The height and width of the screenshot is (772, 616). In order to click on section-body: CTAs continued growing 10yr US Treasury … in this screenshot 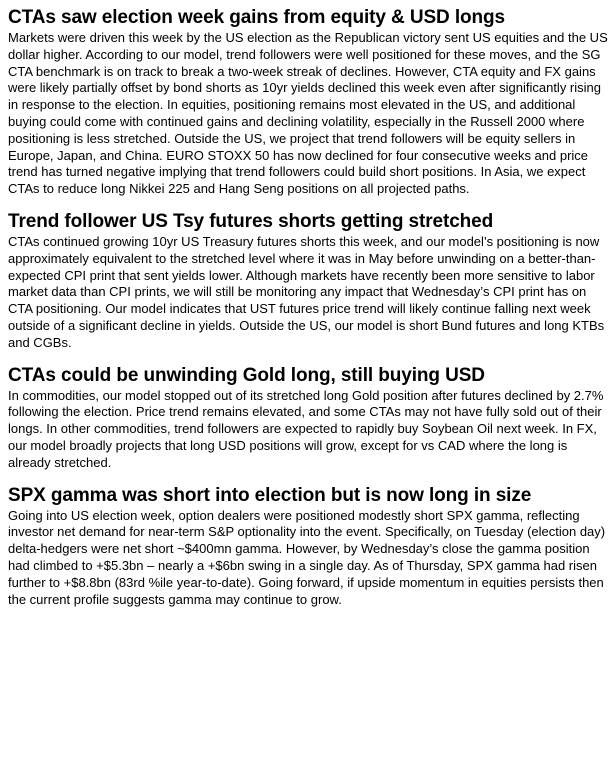, I will do `click(306, 291)`.